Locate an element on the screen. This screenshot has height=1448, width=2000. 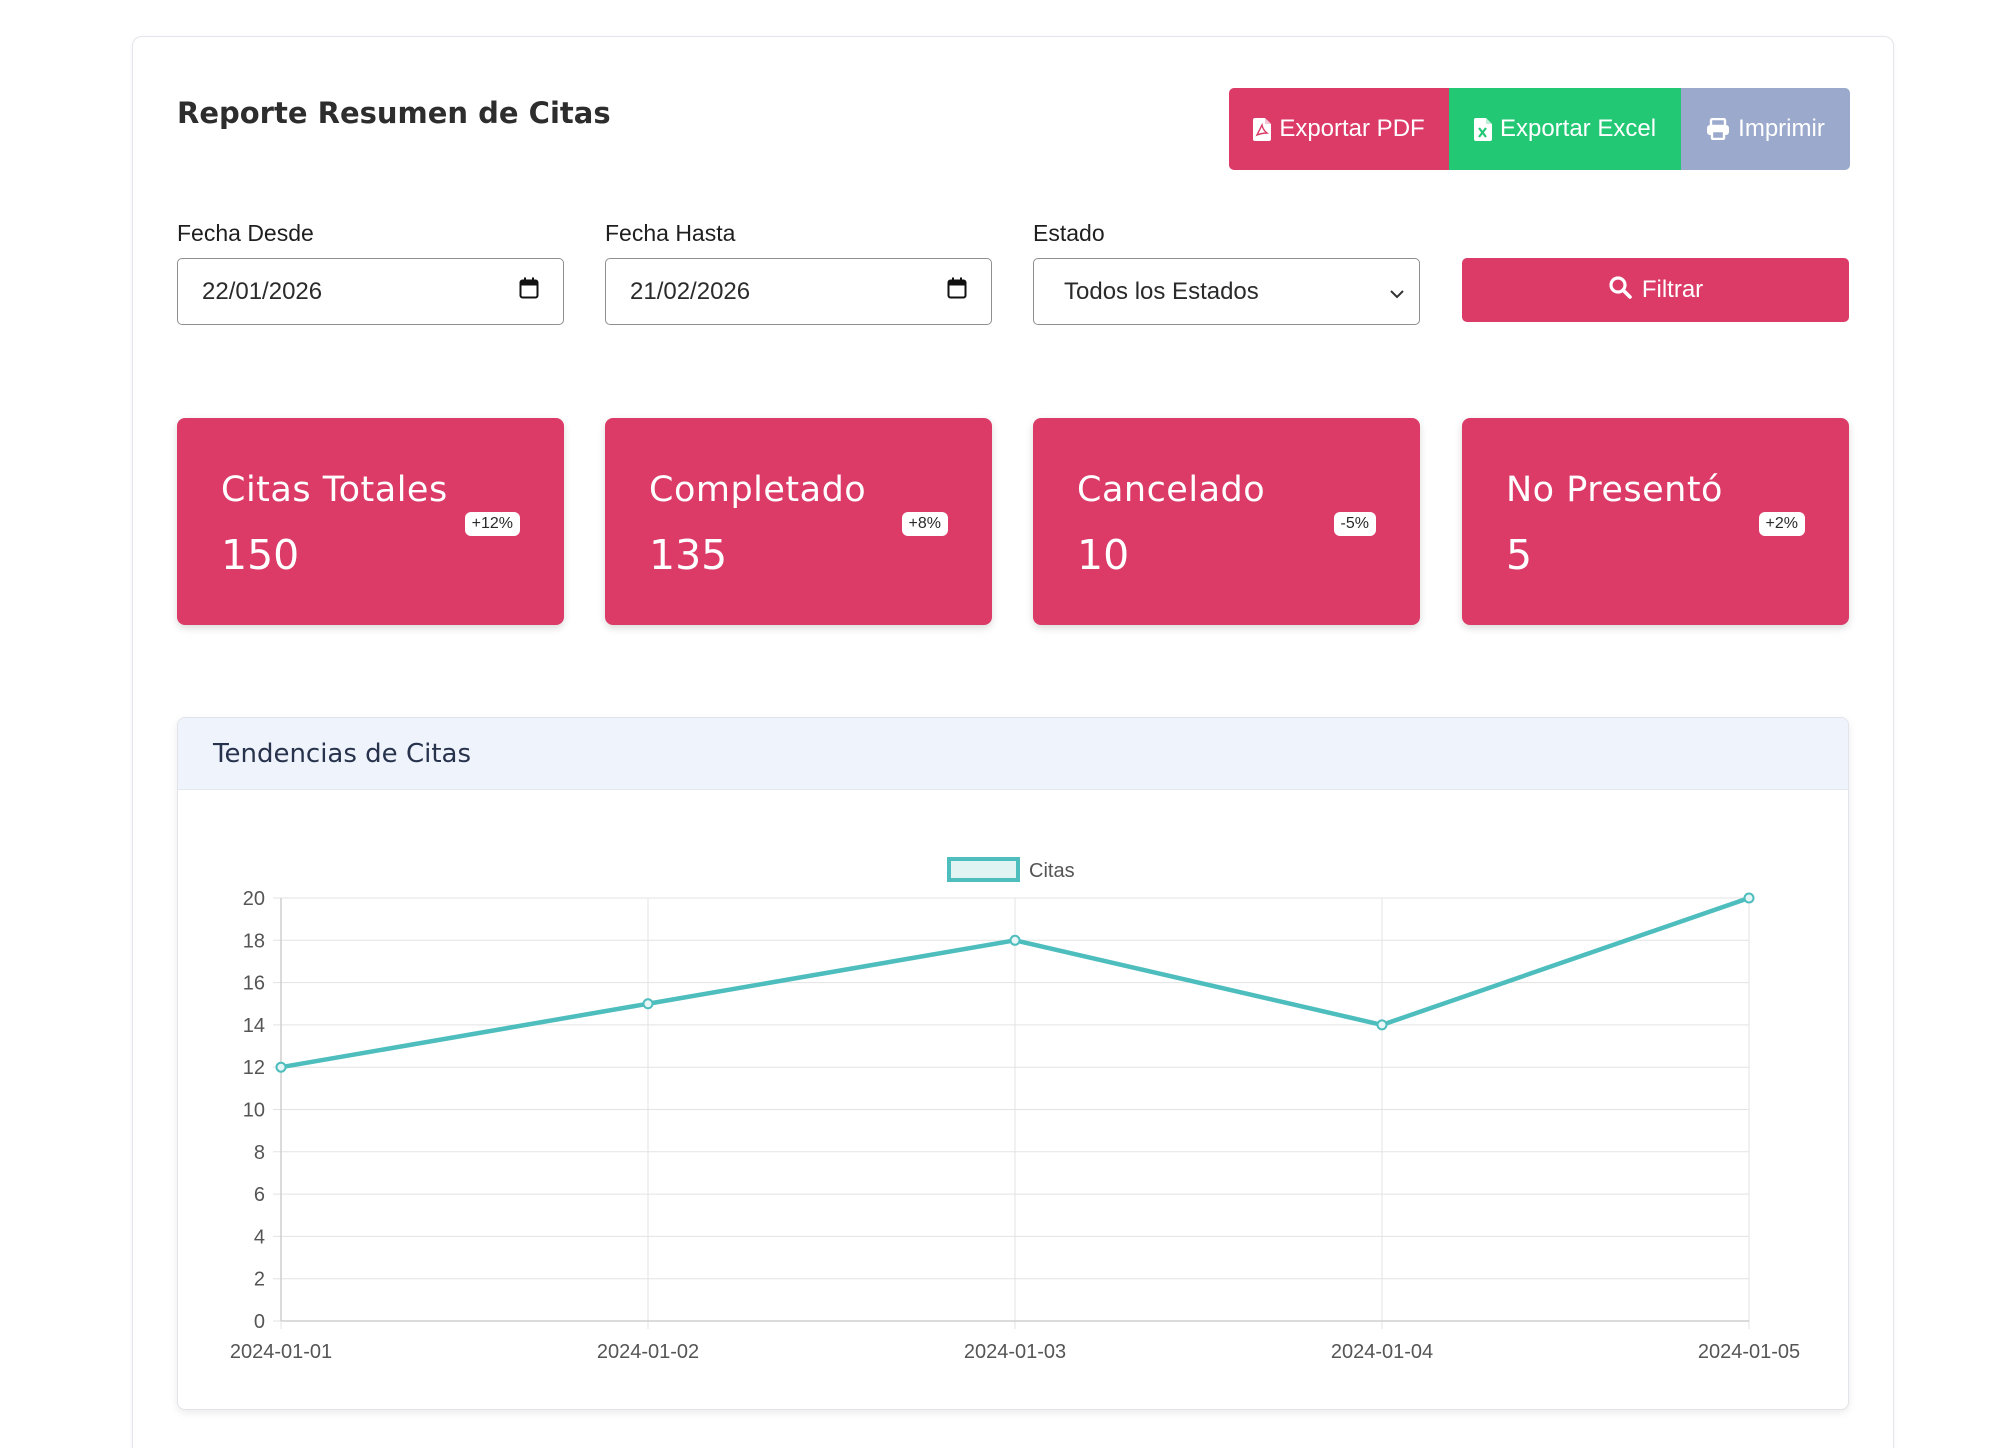
export-button-group: Exportar PDF Exportar Excel Imprimir is located at coordinates (1539, 129).